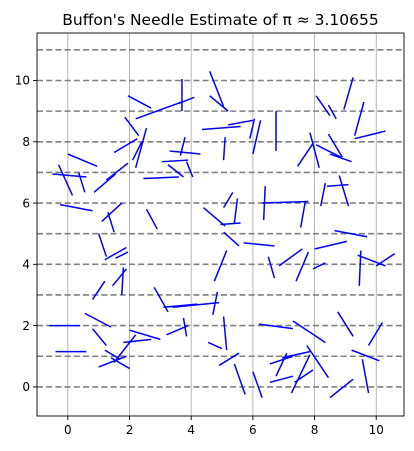 This screenshot has height=451, width=414. What do you see at coordinates (26, 326) in the screenshot?
I see `y-tick-label: 2` at bounding box center [26, 326].